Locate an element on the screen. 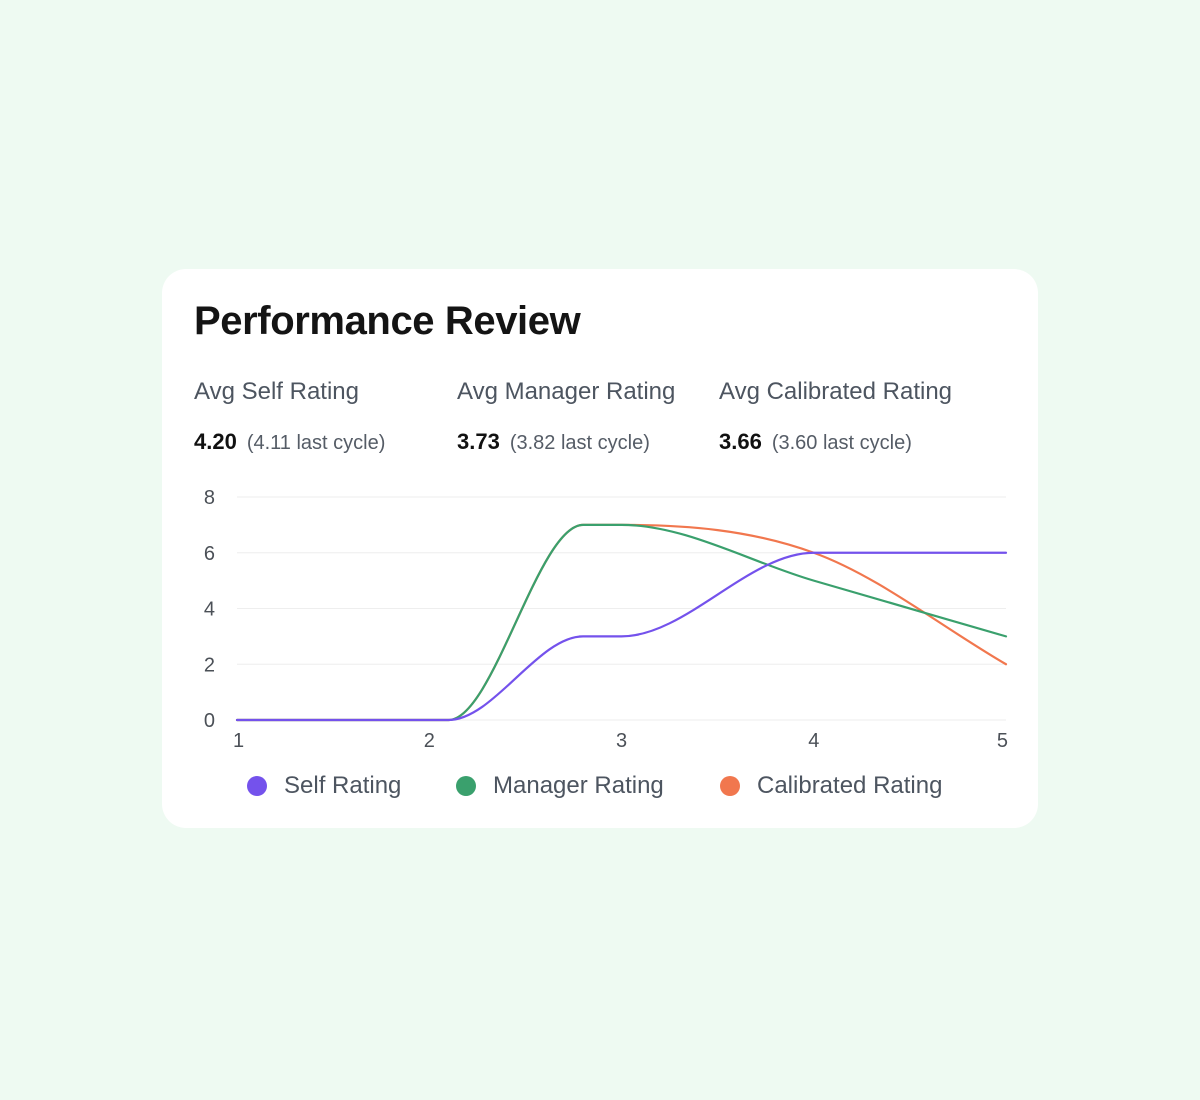 This screenshot has width=1200, height=1100. card-title: Performance Review is located at coordinates (387, 321).